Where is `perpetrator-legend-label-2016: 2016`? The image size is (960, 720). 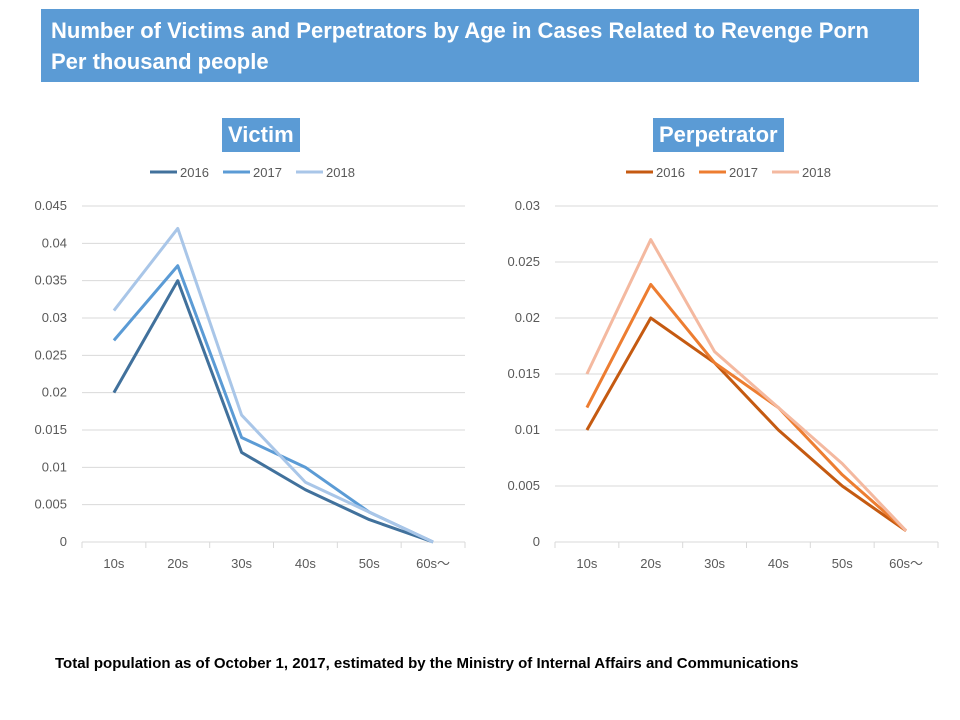
perpetrator-legend-label-2016: 2016 is located at coordinates (670, 172).